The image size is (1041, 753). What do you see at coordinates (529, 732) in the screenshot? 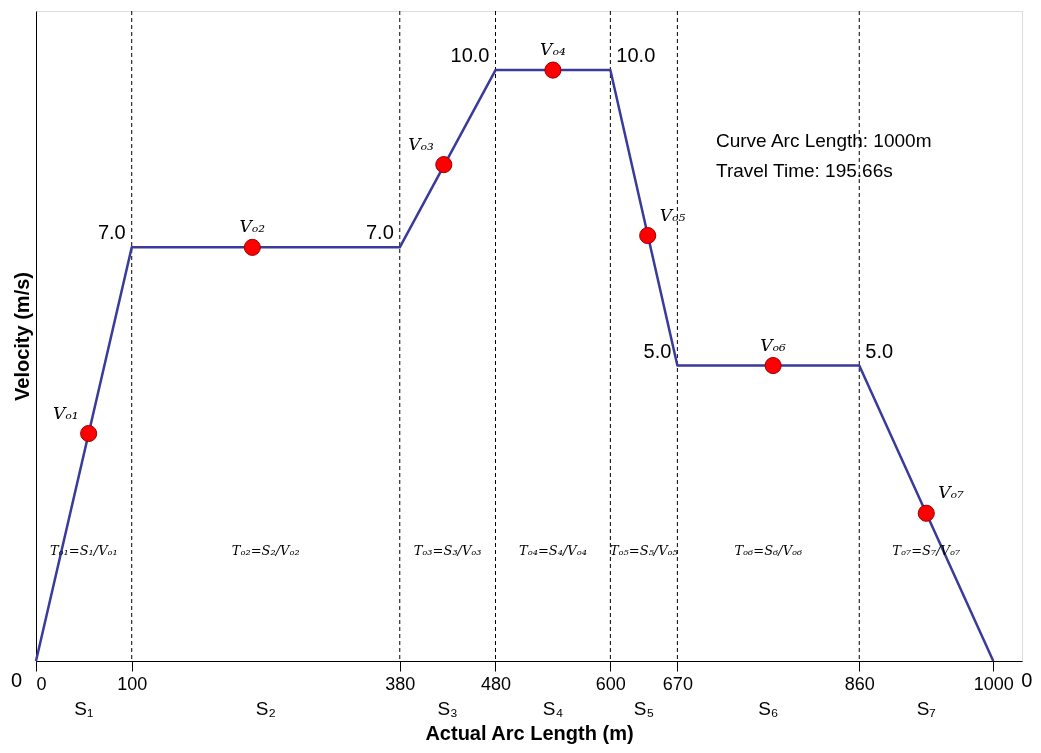
I see `x-axis-title: Actual Arc Length (m)` at bounding box center [529, 732].